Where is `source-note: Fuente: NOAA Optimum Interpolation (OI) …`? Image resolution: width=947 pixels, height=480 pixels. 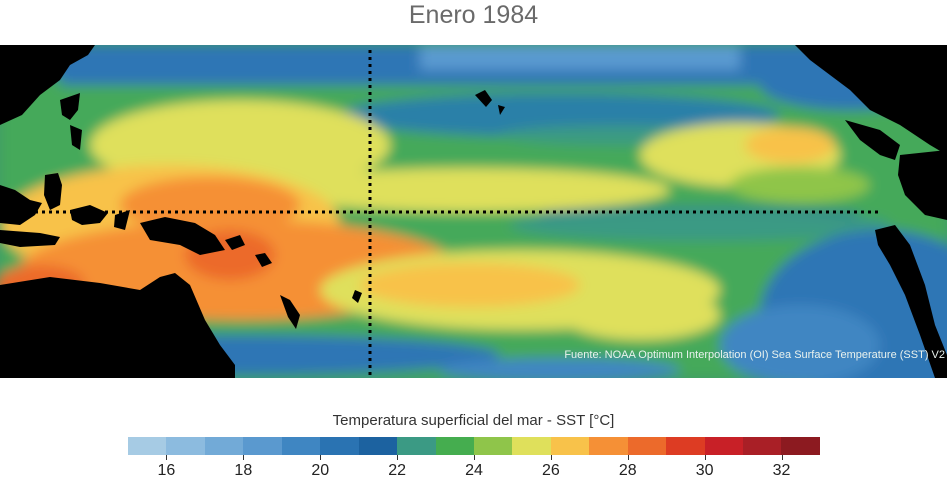 source-note: Fuente: NOAA Optimum Interpolation (OI) … is located at coordinates (754, 355).